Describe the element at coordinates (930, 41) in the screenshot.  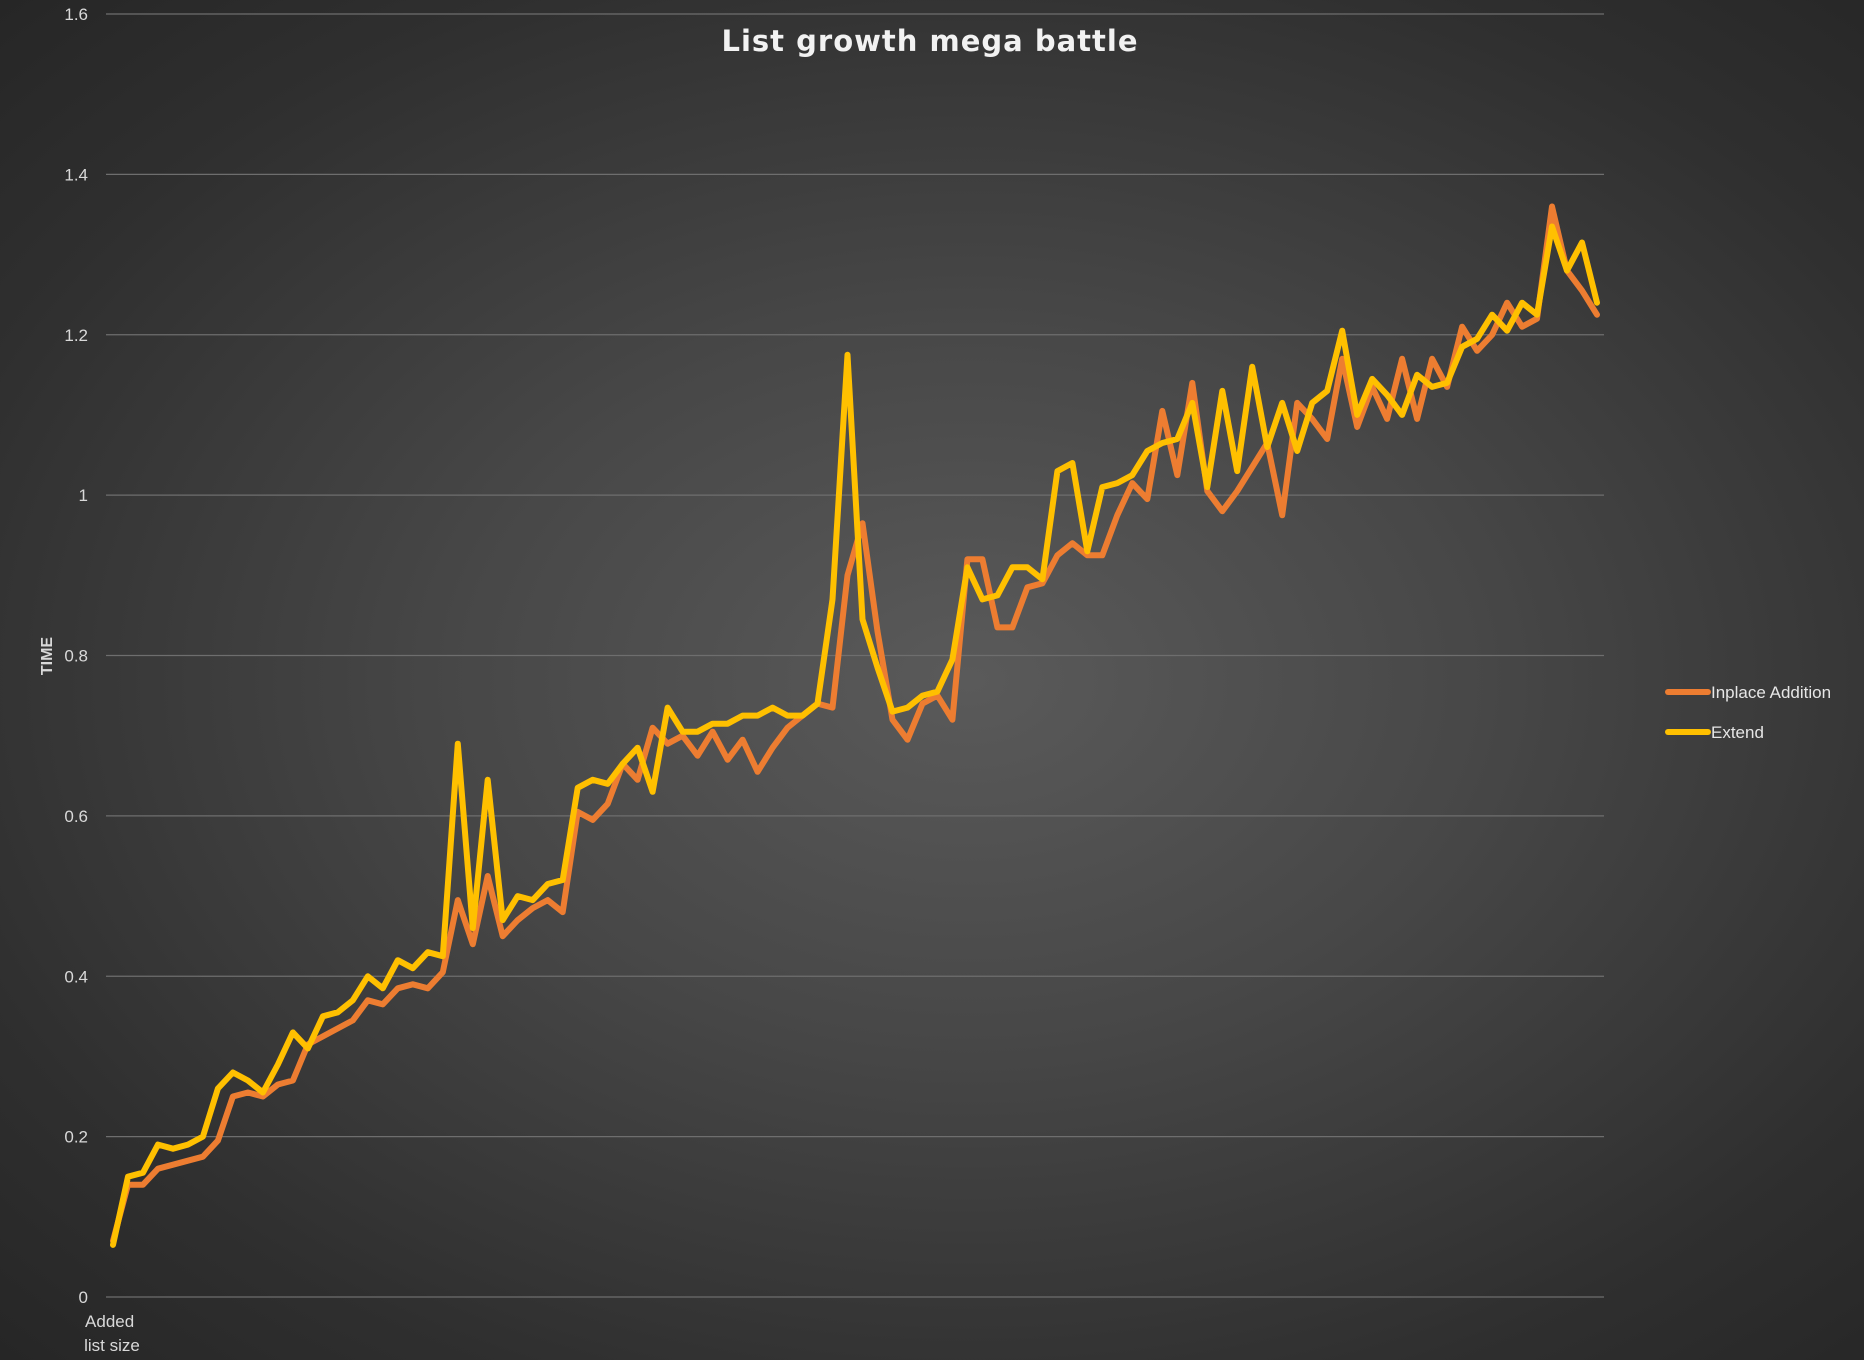
I see `chart-title: List growth mega battle` at that location.